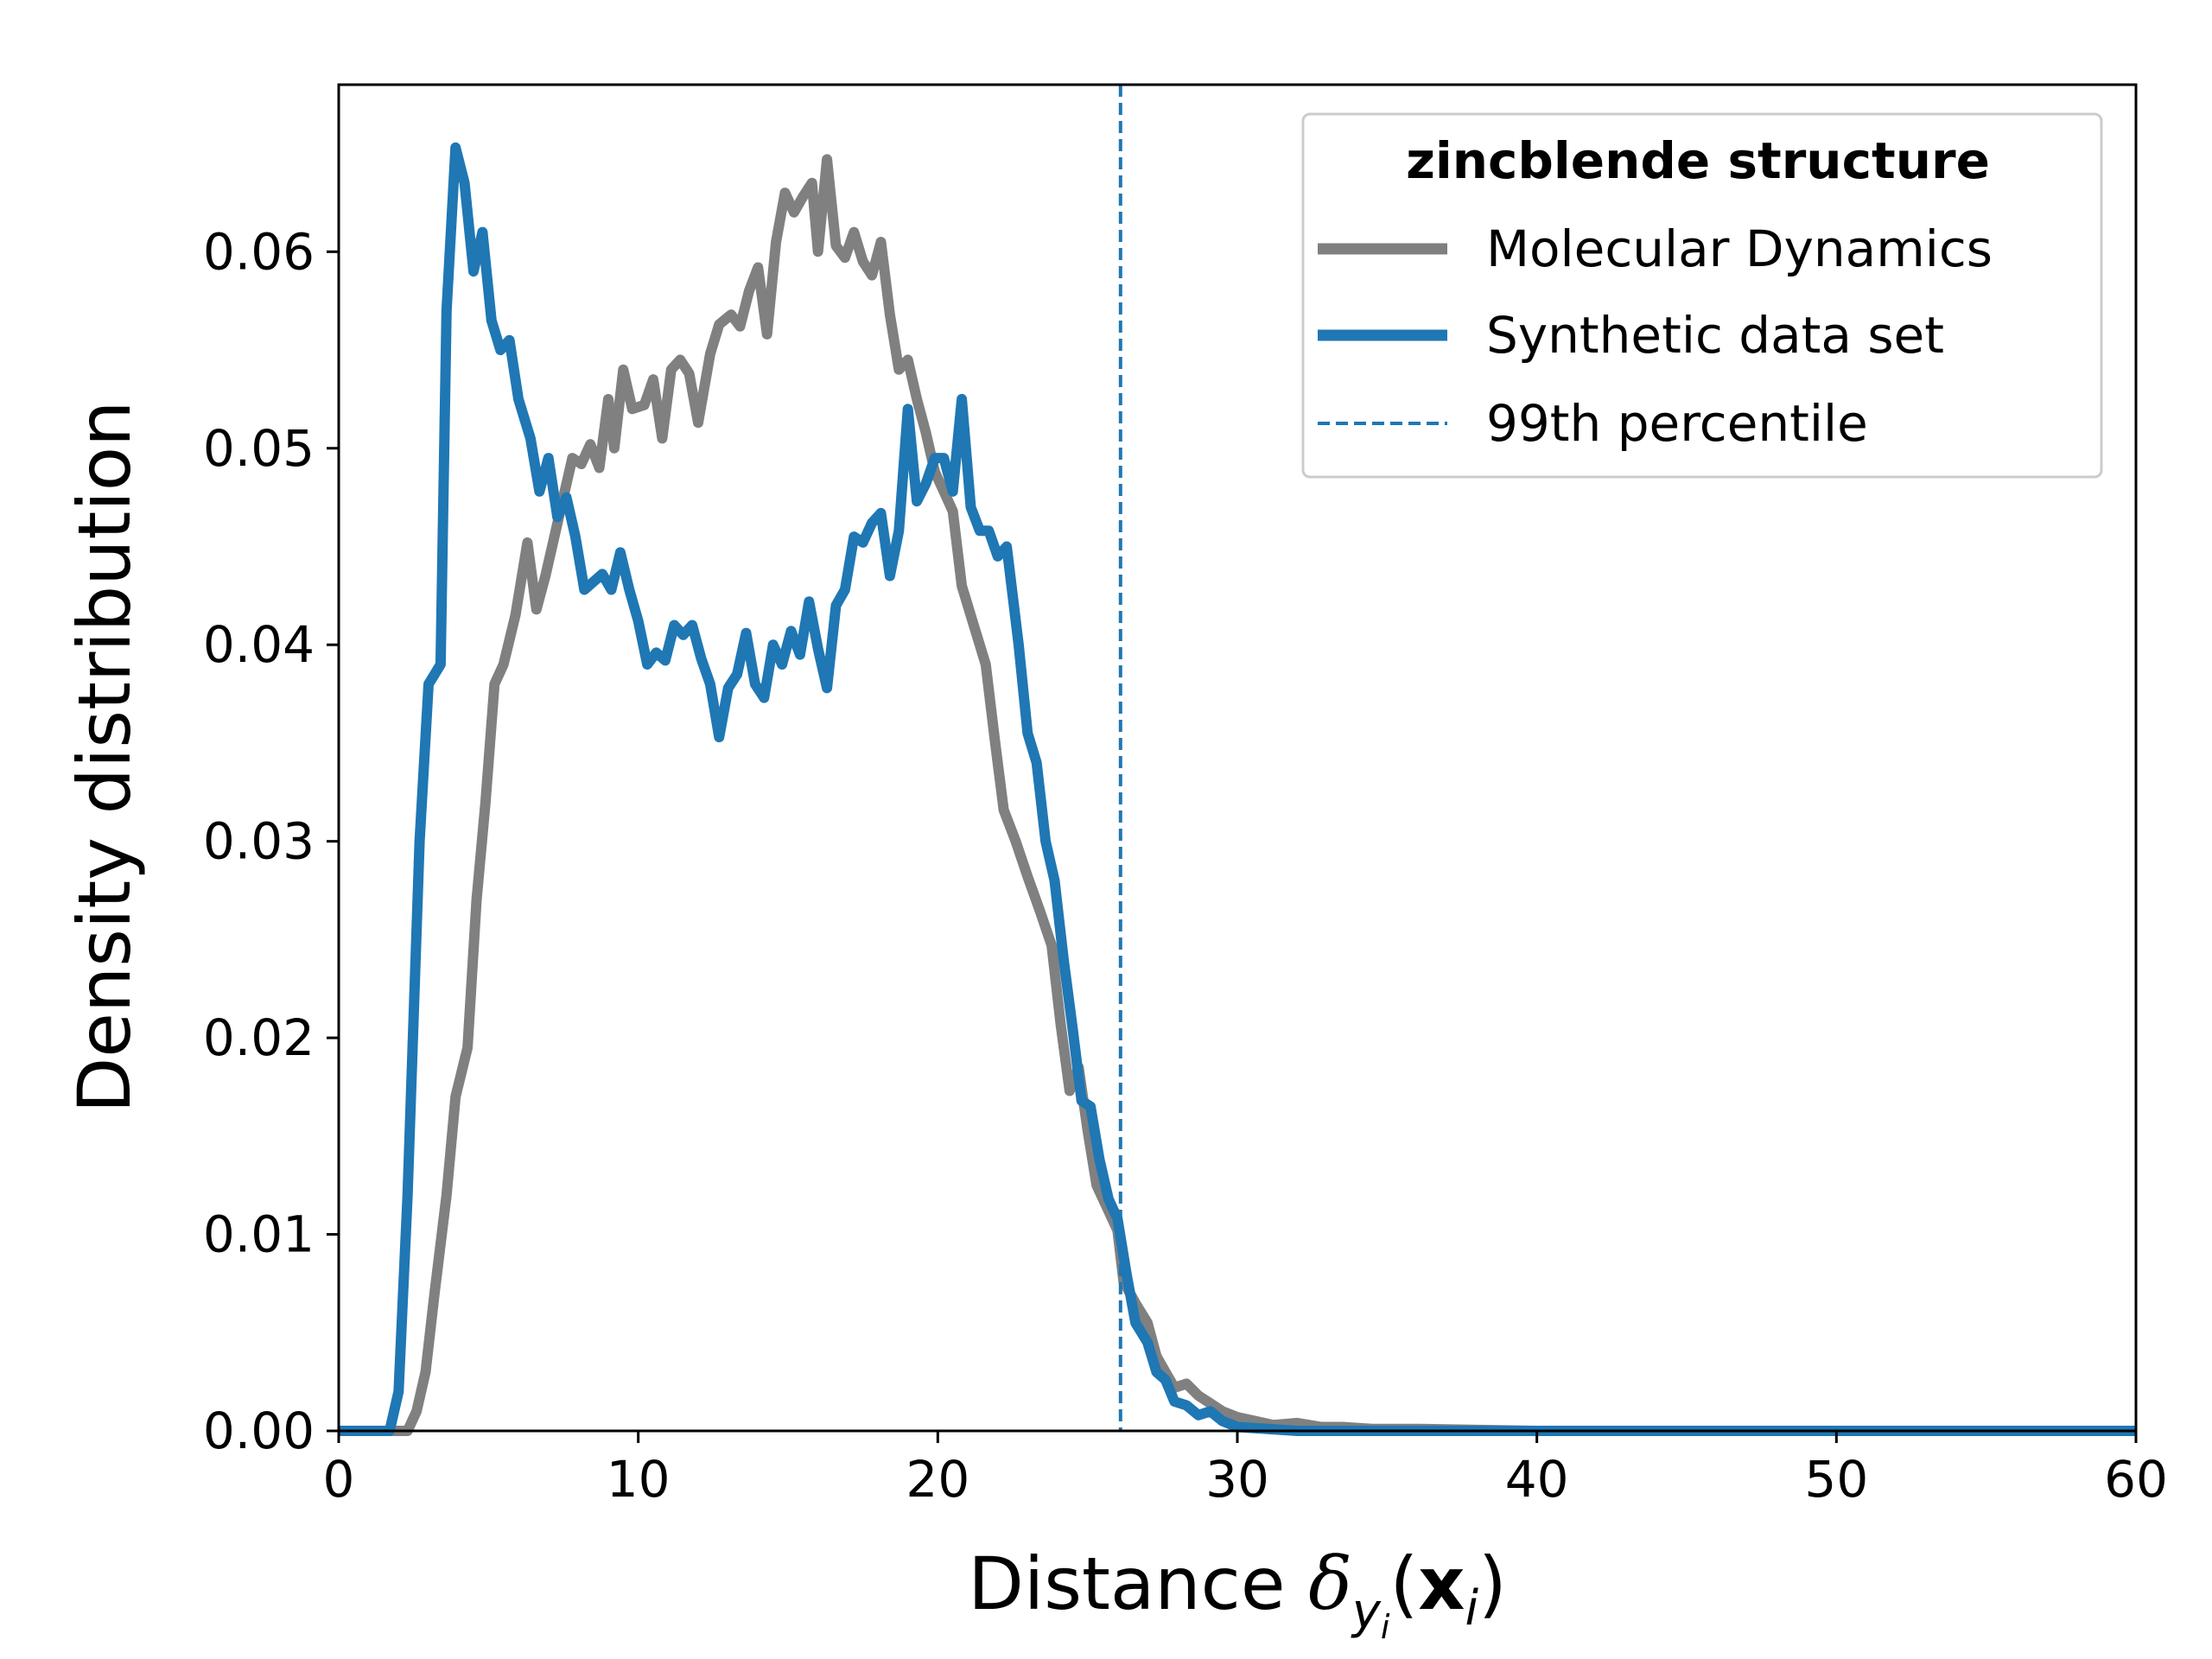 This screenshot has width=2212, height=1659. I want to click on x-axis-label-bold-x: x, so click(1441, 1583).